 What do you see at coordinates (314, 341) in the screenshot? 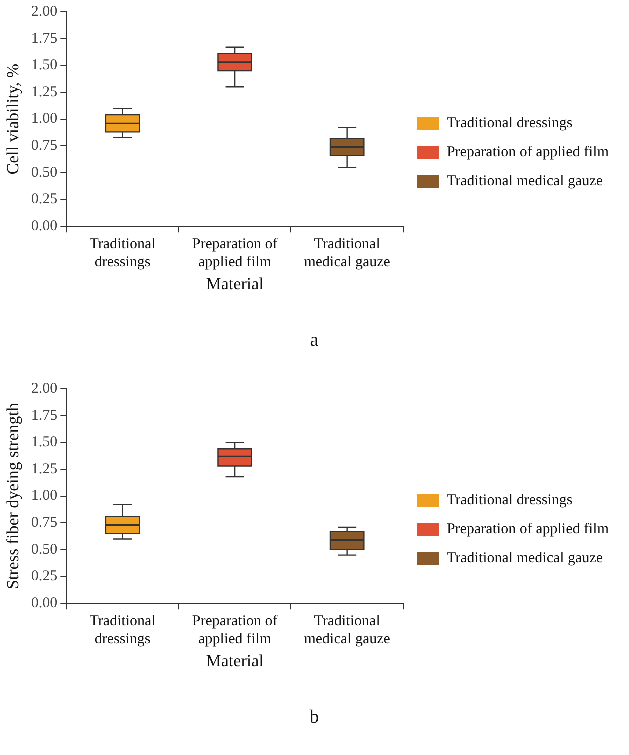
I see `text: a` at bounding box center [314, 341].